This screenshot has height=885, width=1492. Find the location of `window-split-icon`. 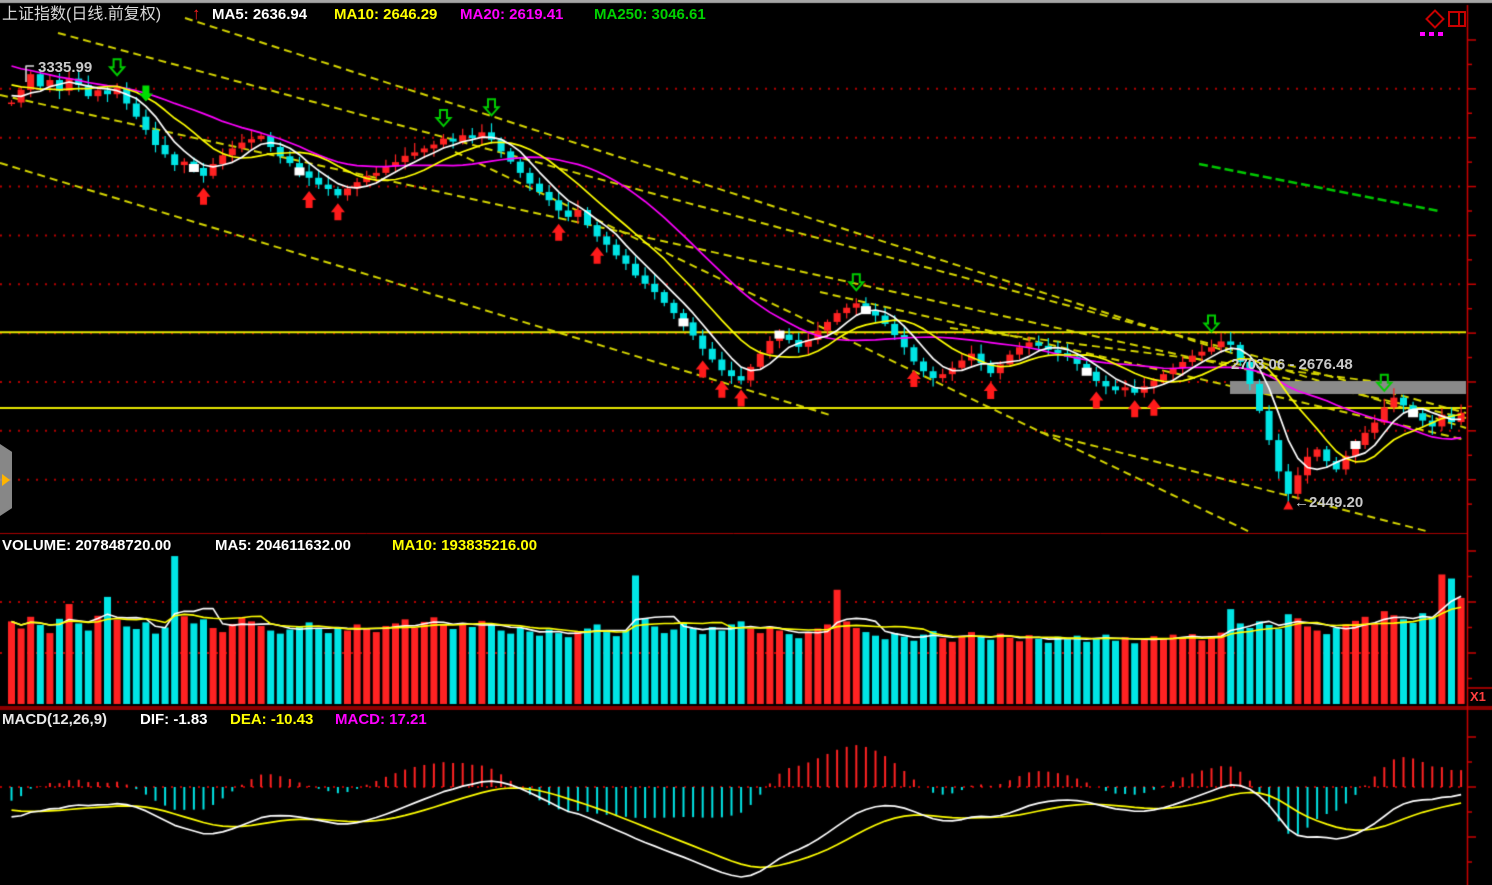

window-split-icon is located at coordinates (1457, 19).